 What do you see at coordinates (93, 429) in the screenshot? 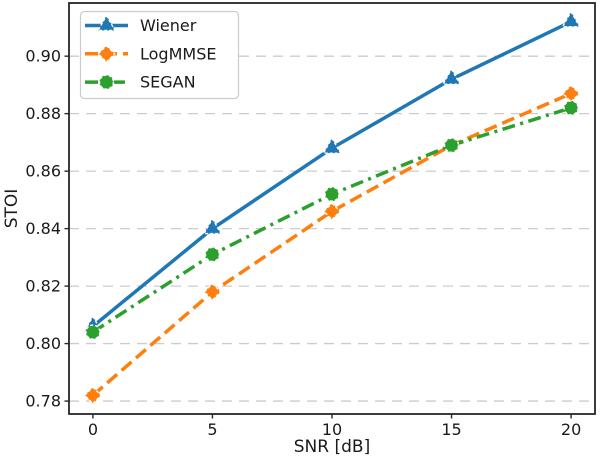
I see `x-tick-label-0: 0` at bounding box center [93, 429].